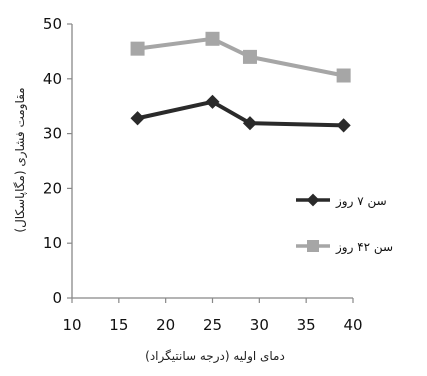  I want to click on x-tick-label: 10, so click(71, 325).